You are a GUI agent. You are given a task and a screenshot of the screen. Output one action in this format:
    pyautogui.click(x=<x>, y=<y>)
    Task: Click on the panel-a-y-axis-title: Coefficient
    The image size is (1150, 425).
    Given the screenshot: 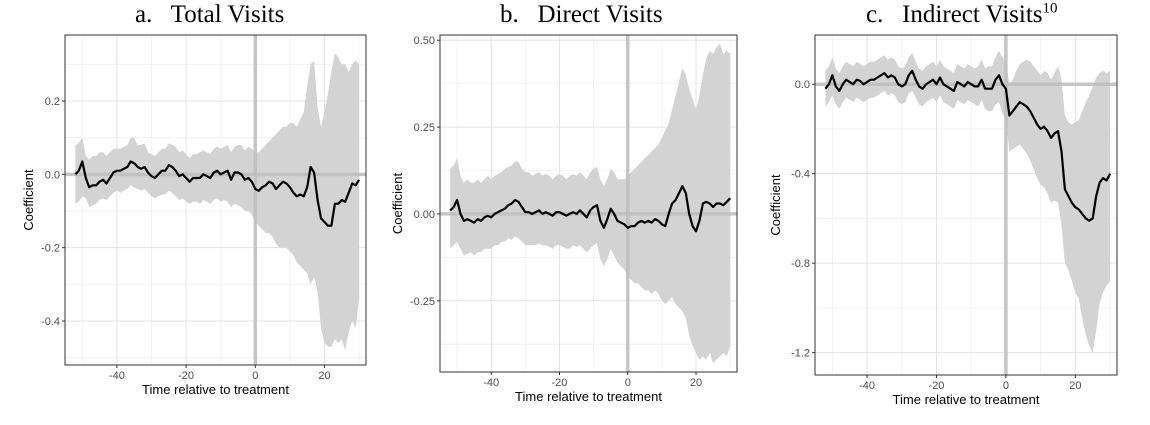 What is the action you would take?
    pyautogui.click(x=28, y=200)
    